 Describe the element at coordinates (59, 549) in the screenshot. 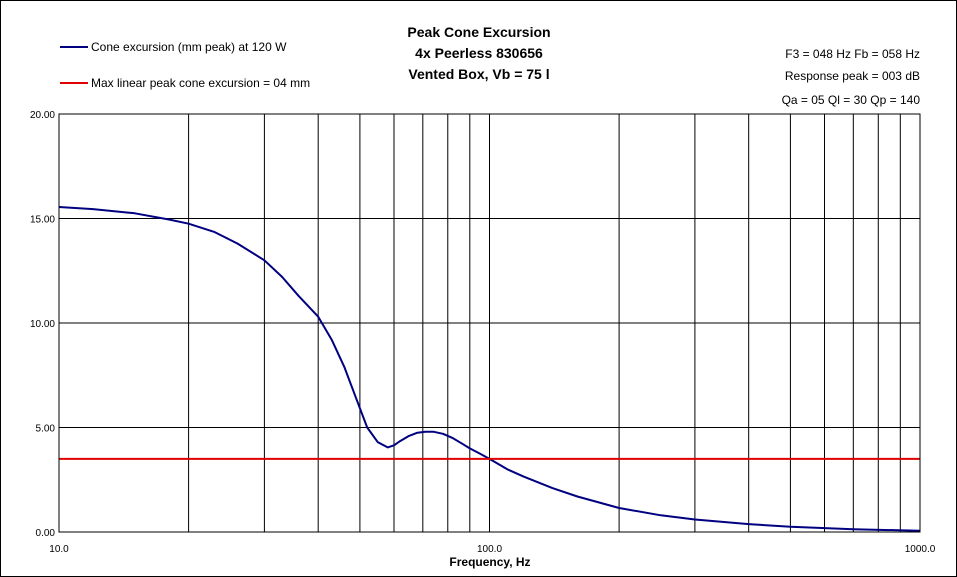

I see `x-tick-label: 10.0` at that location.